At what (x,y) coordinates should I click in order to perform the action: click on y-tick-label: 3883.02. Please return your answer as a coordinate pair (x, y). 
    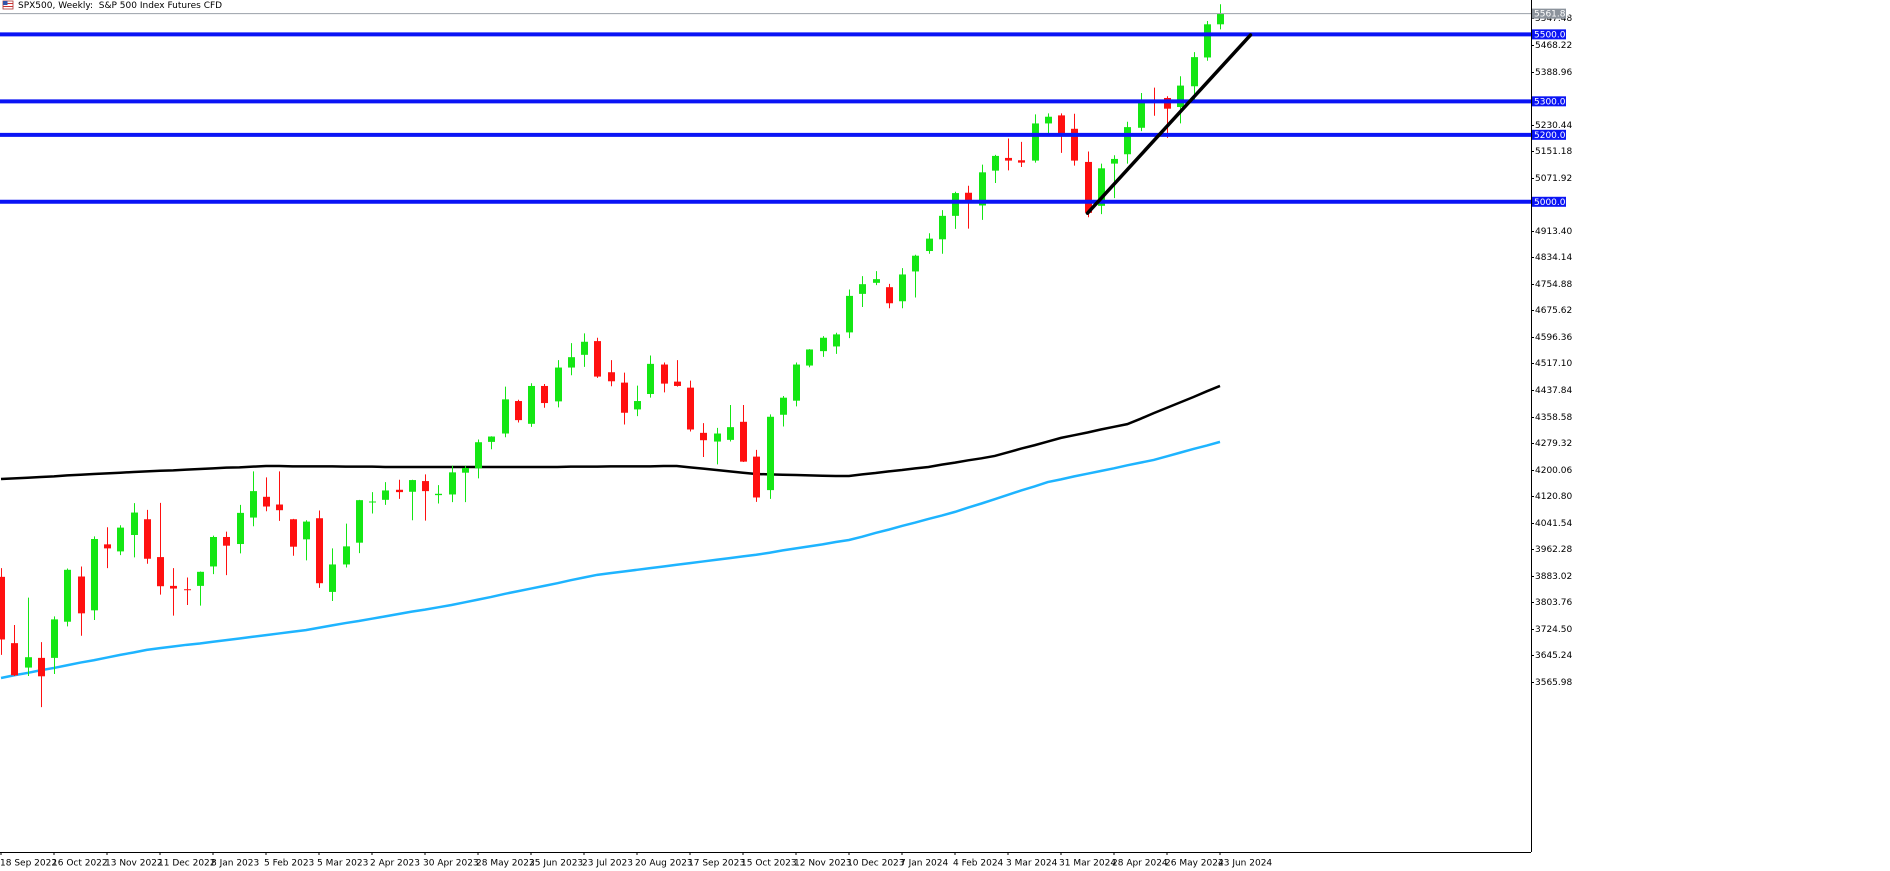
    Looking at the image, I should click on (1553, 577).